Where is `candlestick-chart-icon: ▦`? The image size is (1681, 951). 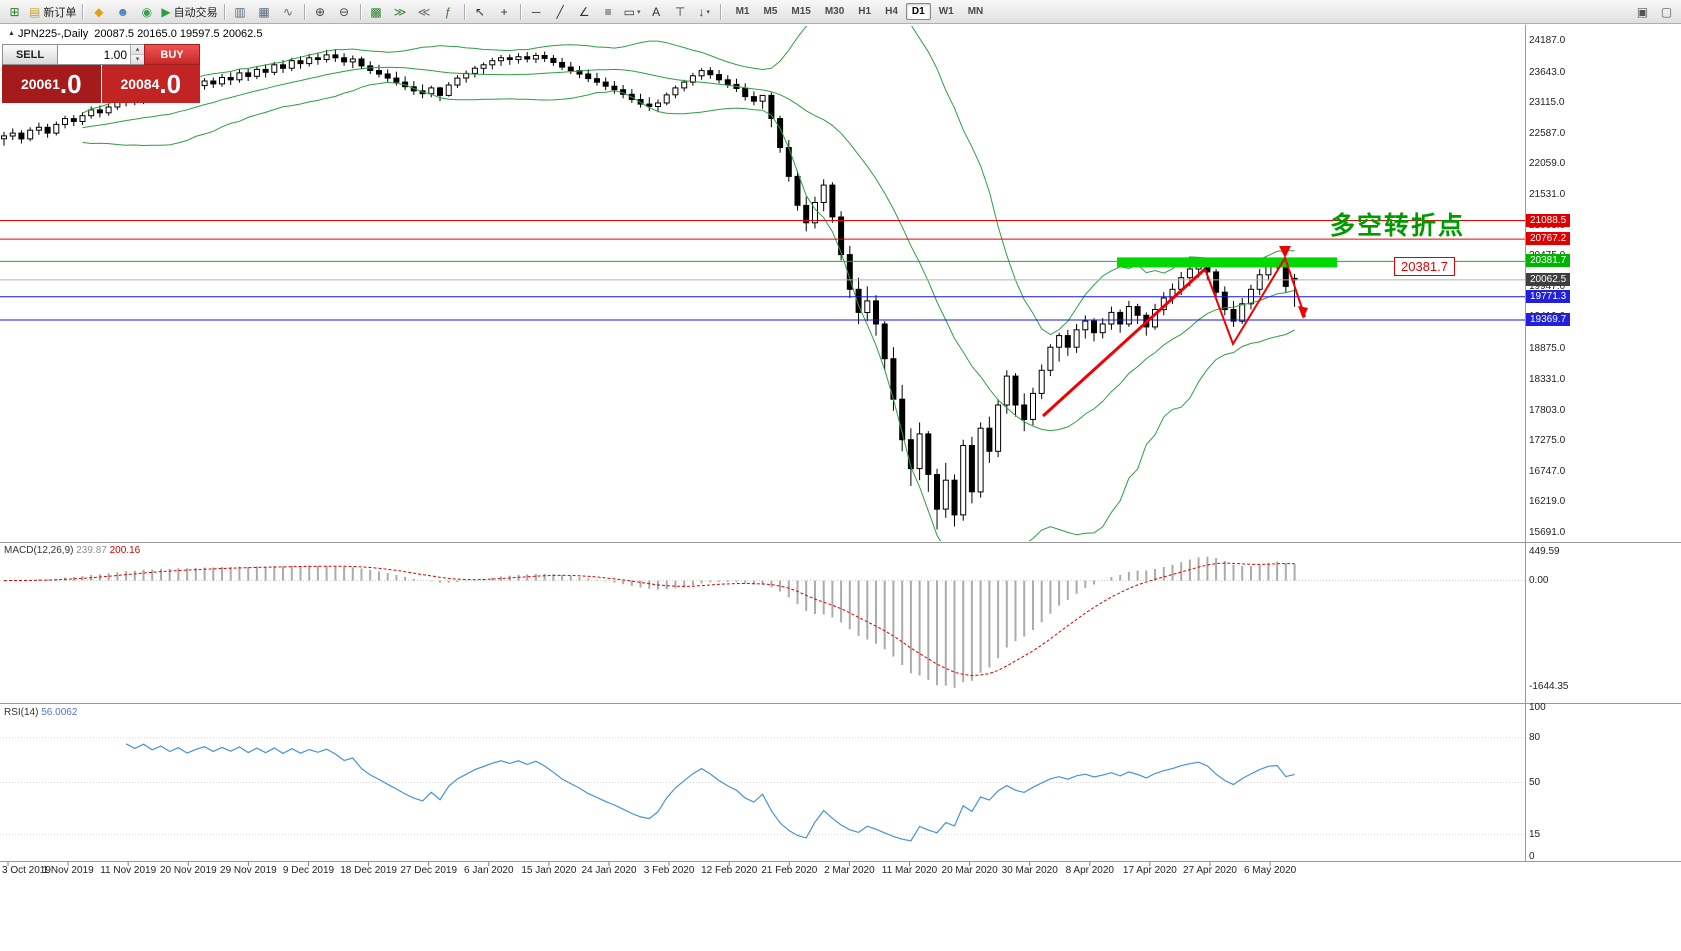
candlestick-chart-icon: ▦ is located at coordinates (264, 11).